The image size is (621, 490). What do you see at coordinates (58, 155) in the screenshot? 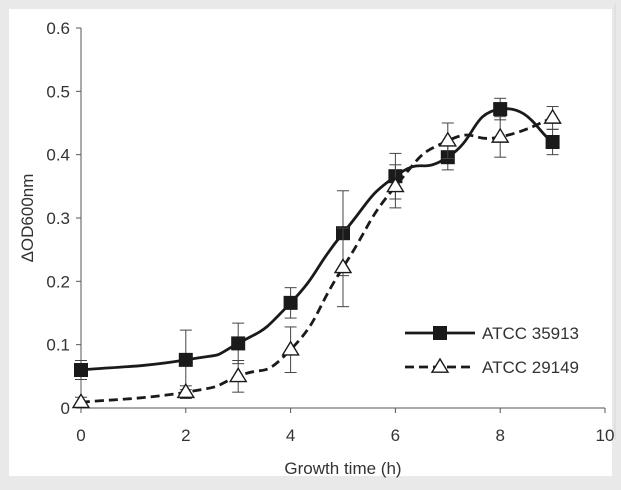
I see `y-tick-label: 0.4` at bounding box center [58, 155].